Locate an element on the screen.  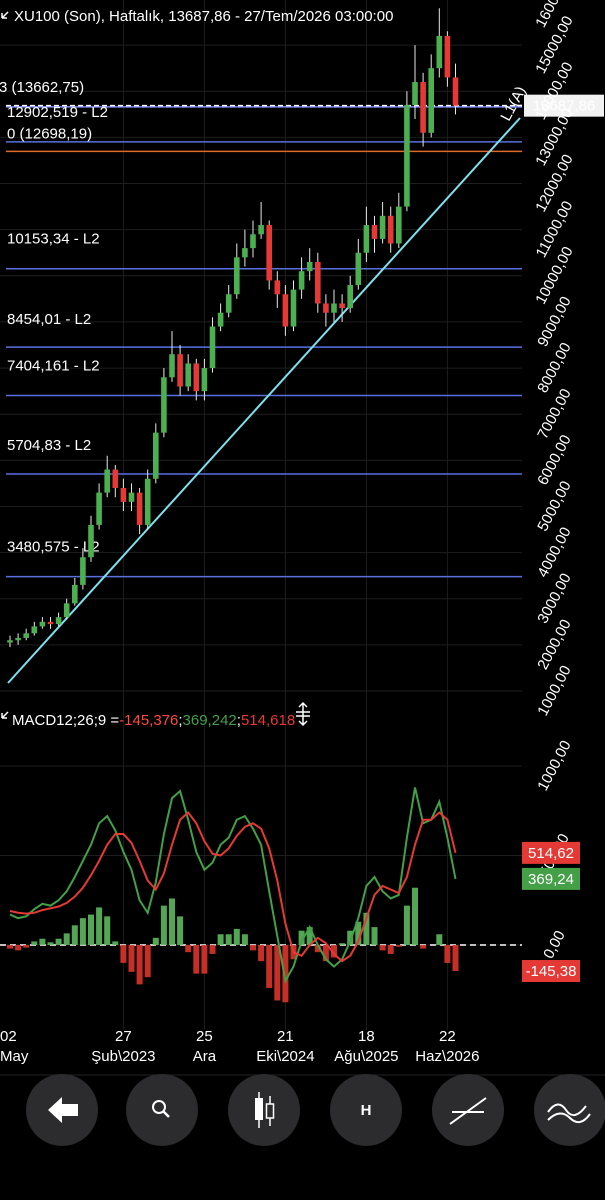
price-badge-label: 13687,86 is located at coordinates (564, 106).